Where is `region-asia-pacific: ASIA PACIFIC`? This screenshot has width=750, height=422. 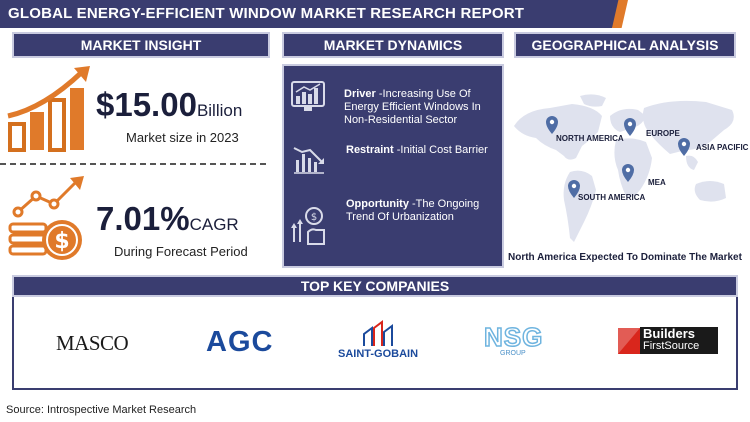 region-asia-pacific: ASIA PACIFIC is located at coordinates (722, 147).